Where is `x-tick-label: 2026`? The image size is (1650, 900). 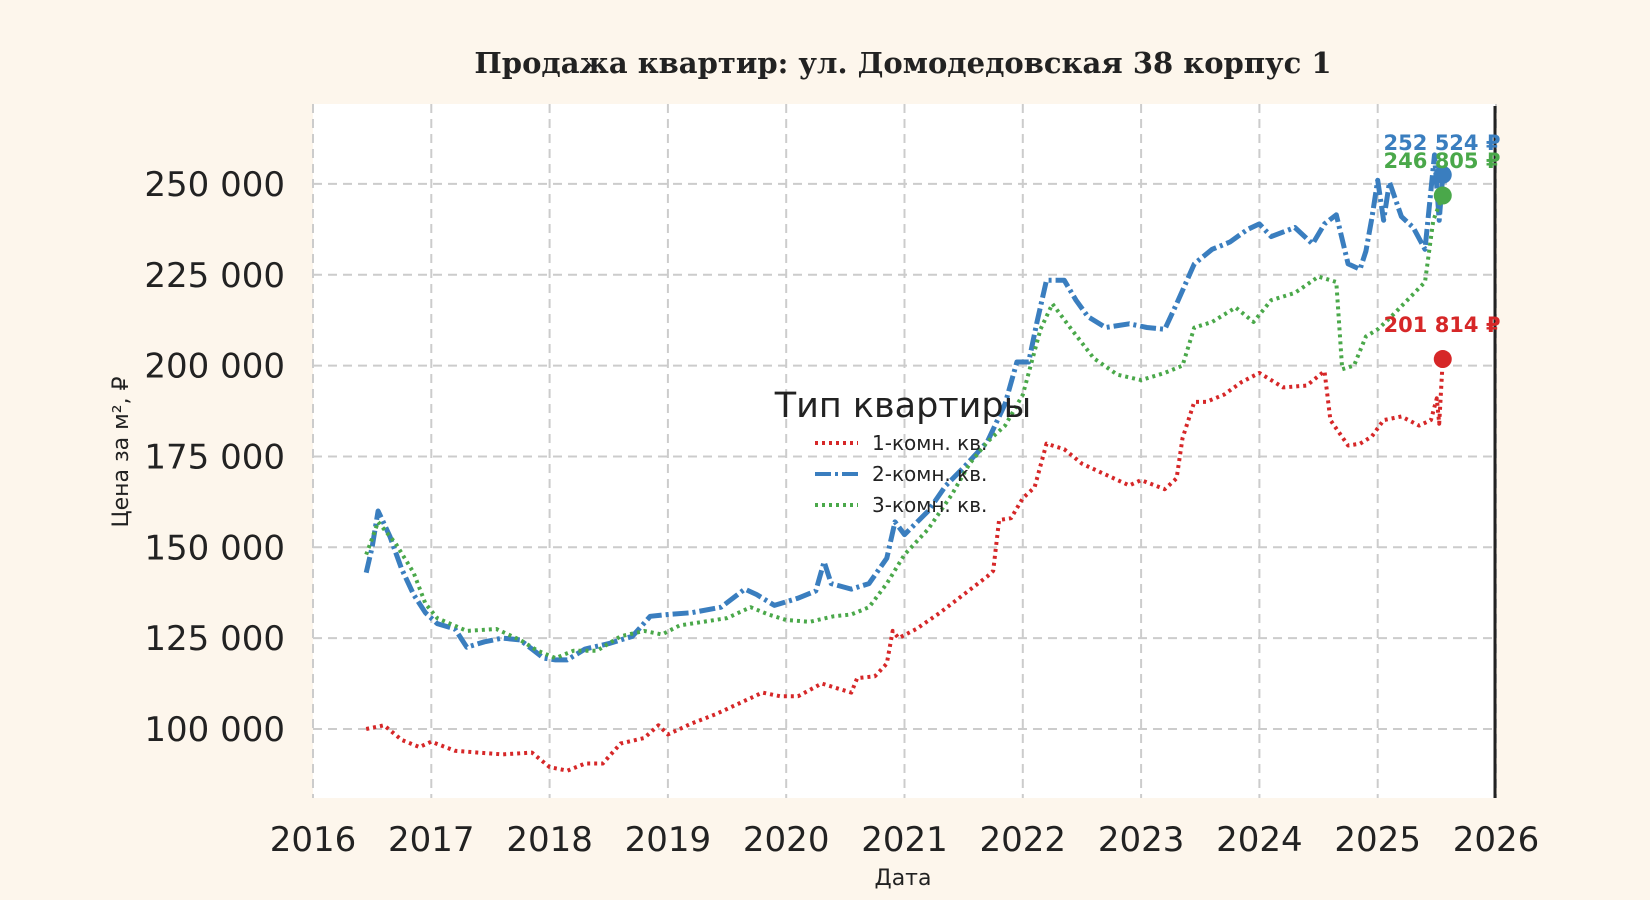
x-tick-label: 2026 is located at coordinates (1496, 840).